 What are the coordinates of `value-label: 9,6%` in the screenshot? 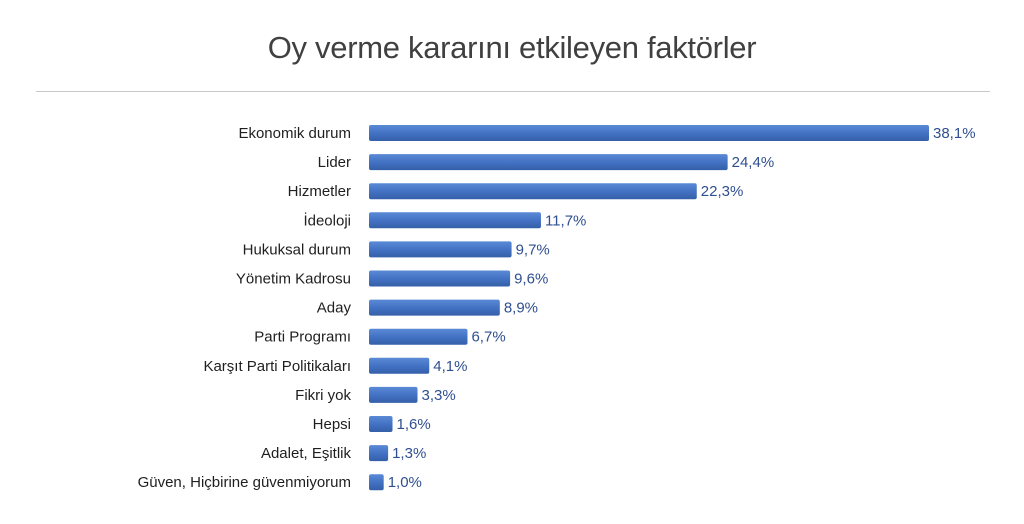 It's located at (531, 279).